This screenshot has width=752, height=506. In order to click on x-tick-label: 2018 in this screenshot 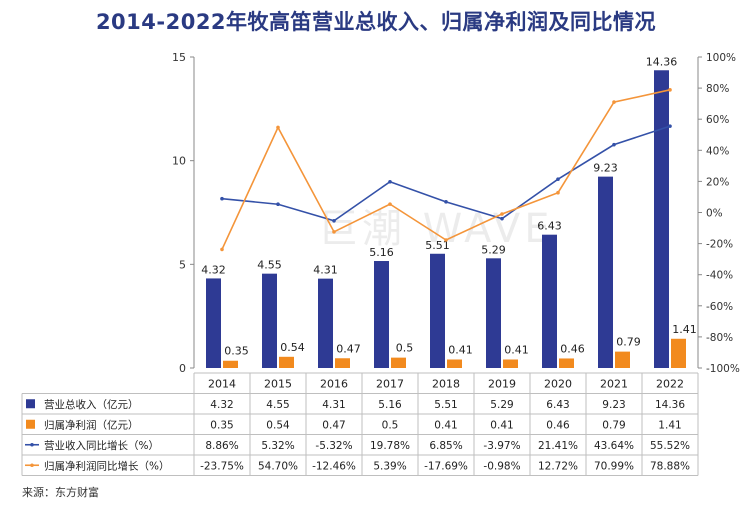, I will do `click(446, 384)`.